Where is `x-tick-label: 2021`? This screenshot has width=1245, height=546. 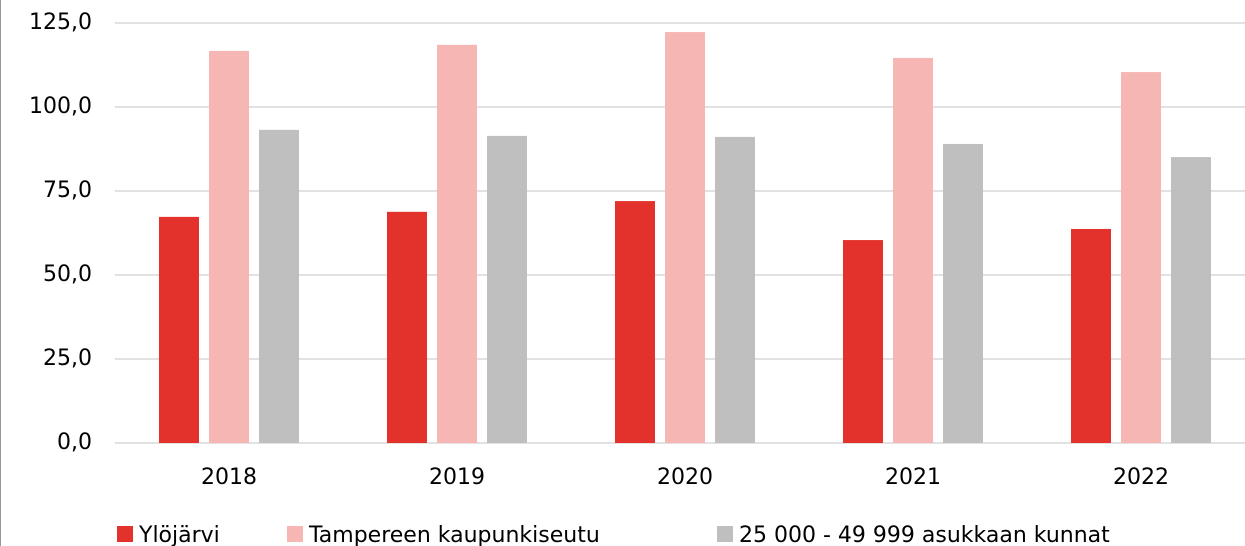
x-tick-label: 2021 is located at coordinates (913, 477).